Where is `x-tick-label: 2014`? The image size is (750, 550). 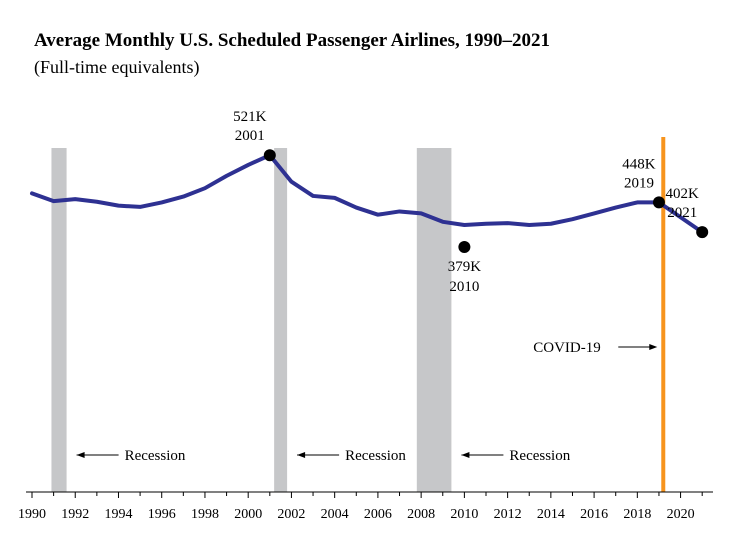 x-tick-label: 2014 is located at coordinates (551, 514).